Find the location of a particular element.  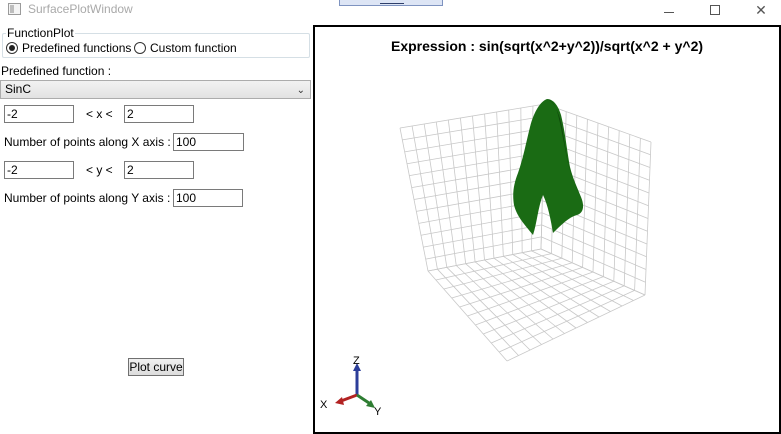

window-title: SurfacePlotWindow is located at coordinates (80, 9).